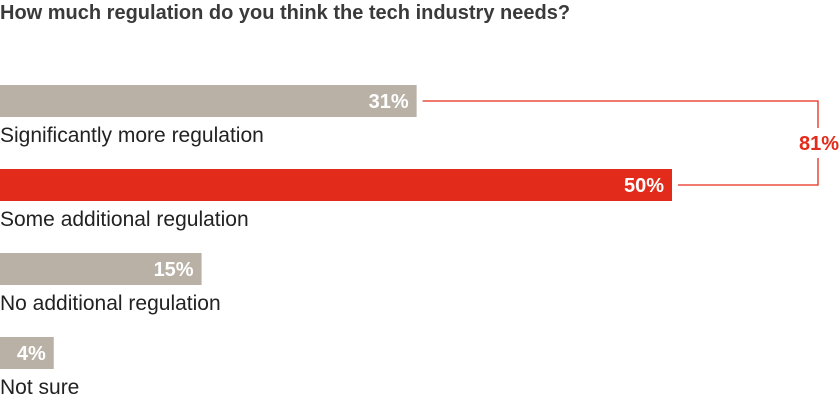 This screenshot has width=840, height=400. I want to click on bracket-label-background, so click(813, 143).